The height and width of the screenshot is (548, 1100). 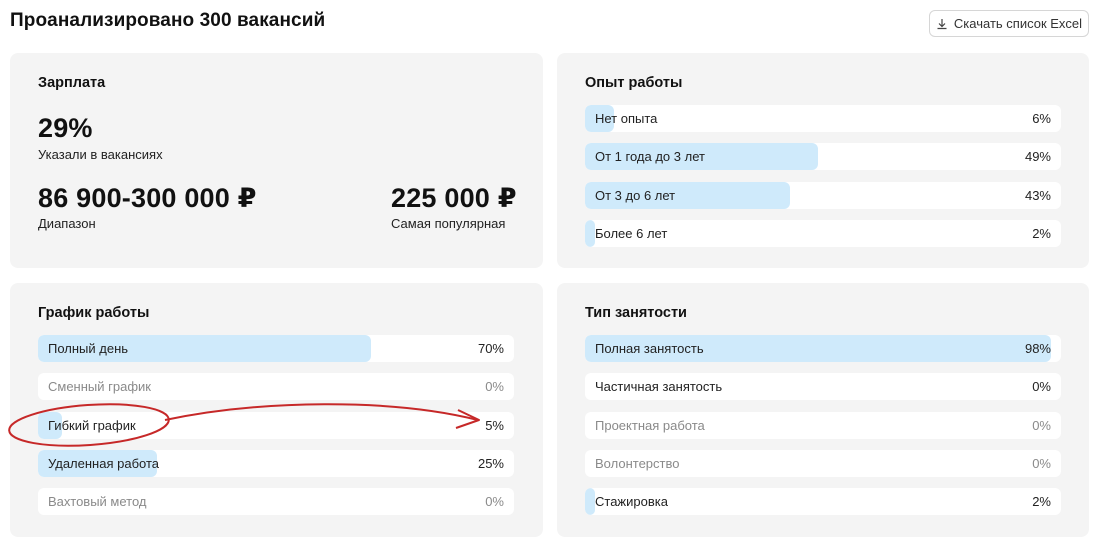 I want to click on employment-row-label: Частичная занятость, so click(x=659, y=386).